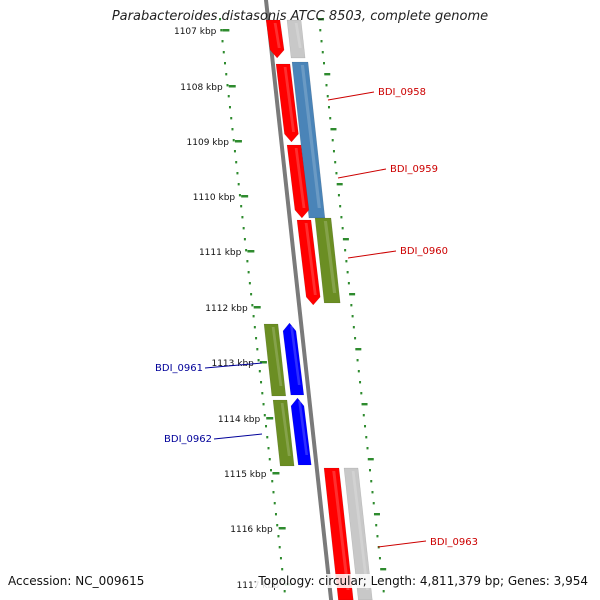 The width and height of the screenshot is (600, 600). What do you see at coordinates (239, 420) in the screenshot?
I see `scale-tick-label: 1114 kbp` at bounding box center [239, 420].